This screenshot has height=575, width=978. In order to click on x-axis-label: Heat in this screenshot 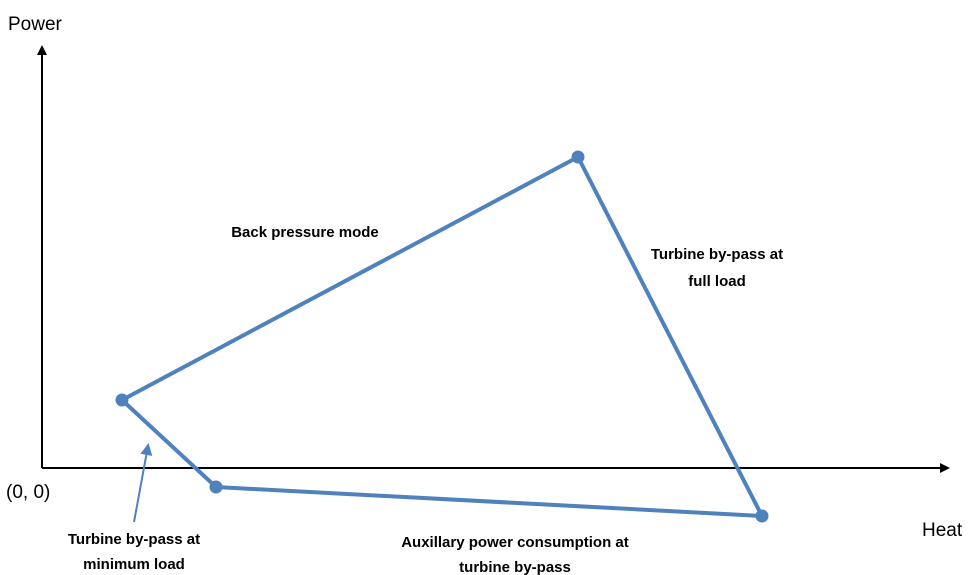, I will do `click(942, 530)`.